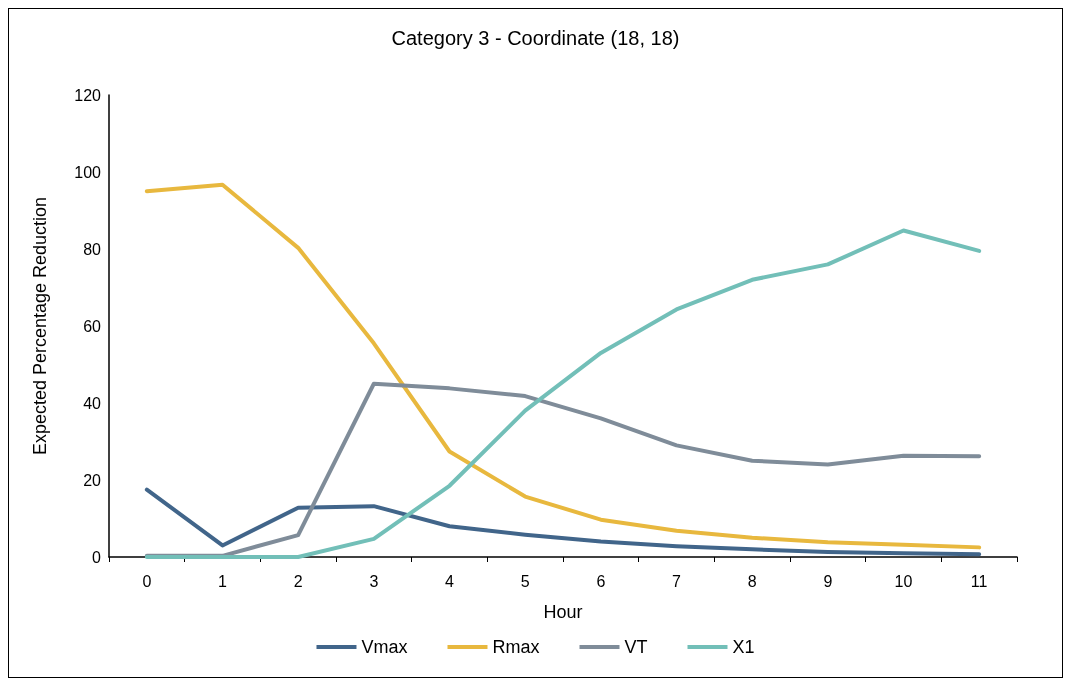 This screenshot has height=688, width=1073. What do you see at coordinates (601, 581) in the screenshot?
I see `x-tick-label: 6` at bounding box center [601, 581].